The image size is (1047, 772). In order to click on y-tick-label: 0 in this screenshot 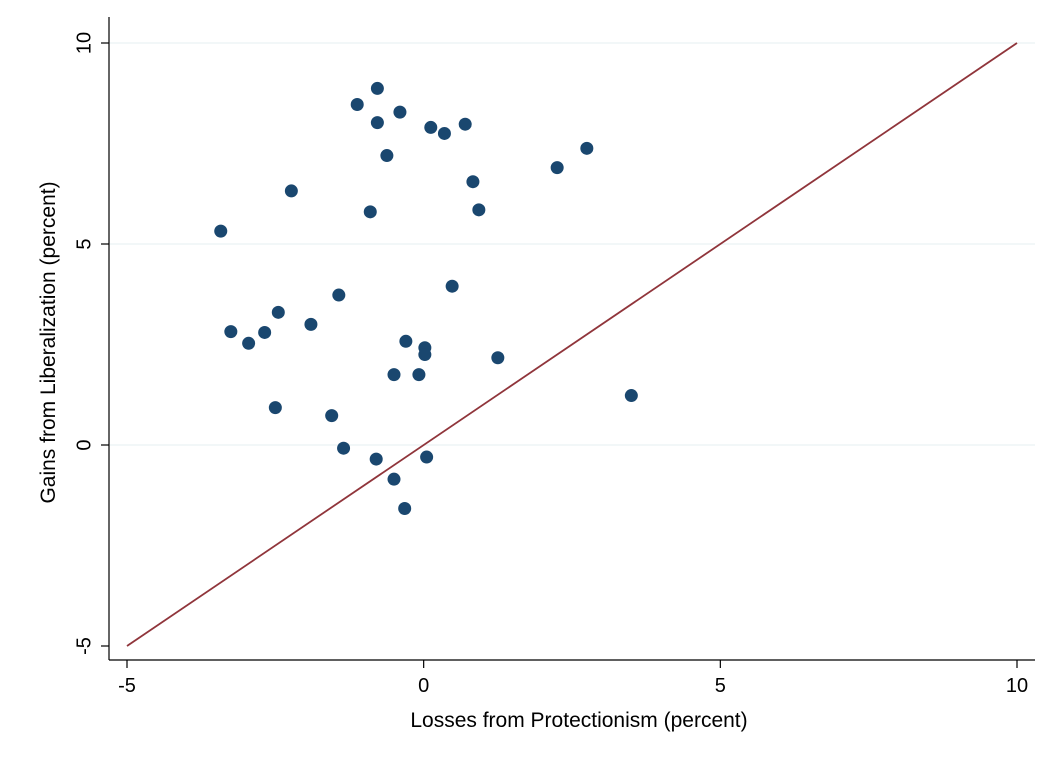, I will do `click(84, 444)`.